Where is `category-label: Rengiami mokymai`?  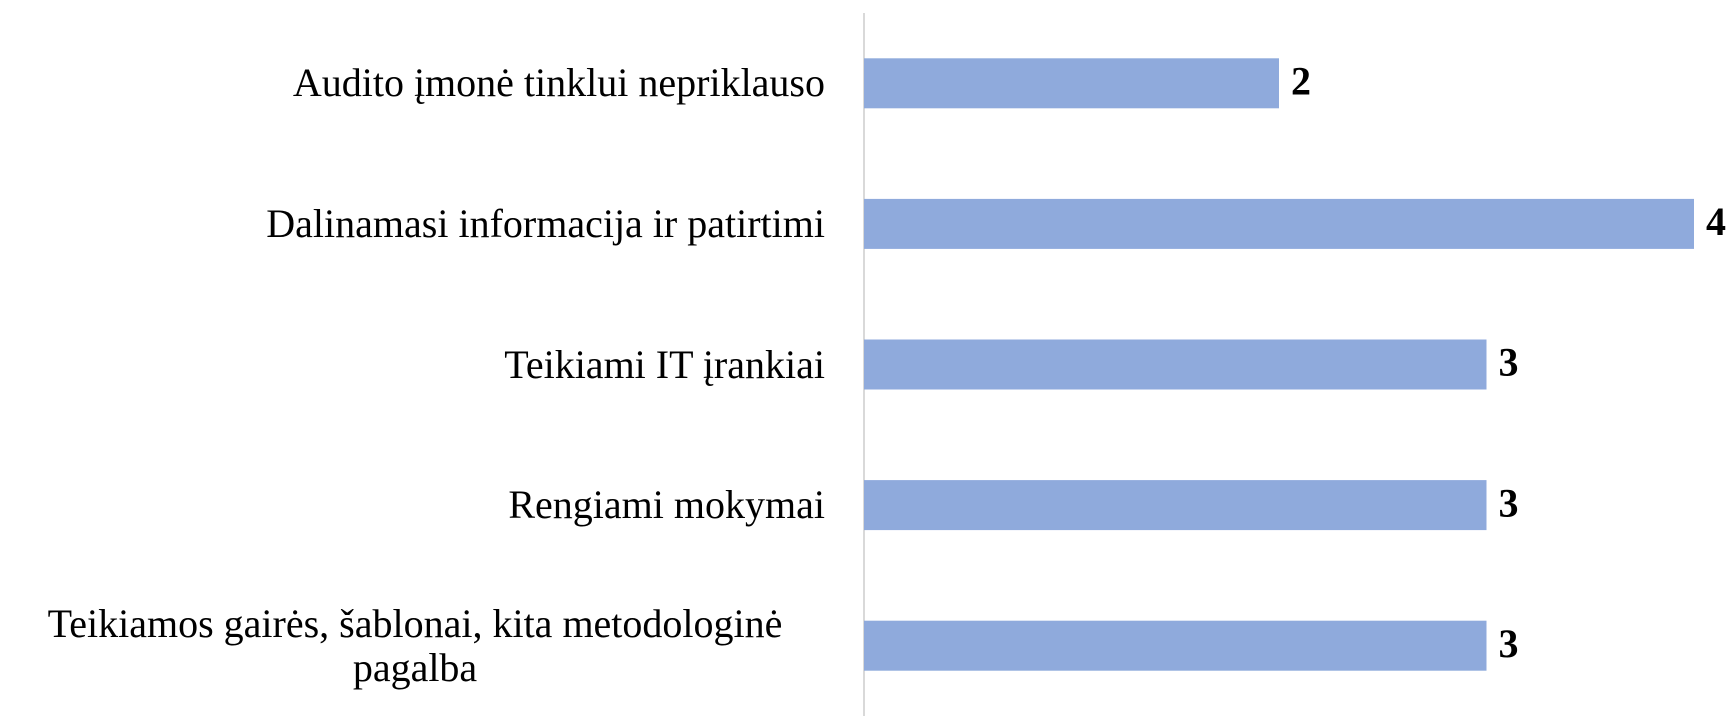
category-label: Rengiami mokymai is located at coordinates (666, 505).